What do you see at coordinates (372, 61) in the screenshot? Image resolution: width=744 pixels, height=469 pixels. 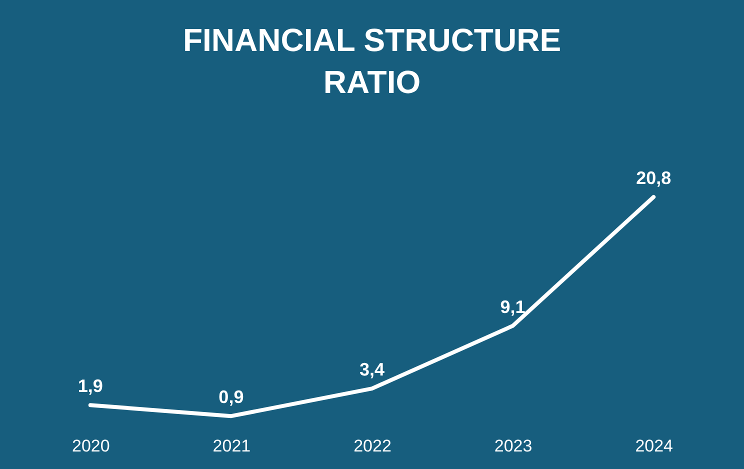 I see `chart-title: FINANCIAL STRUCTURE RATIO` at bounding box center [372, 61].